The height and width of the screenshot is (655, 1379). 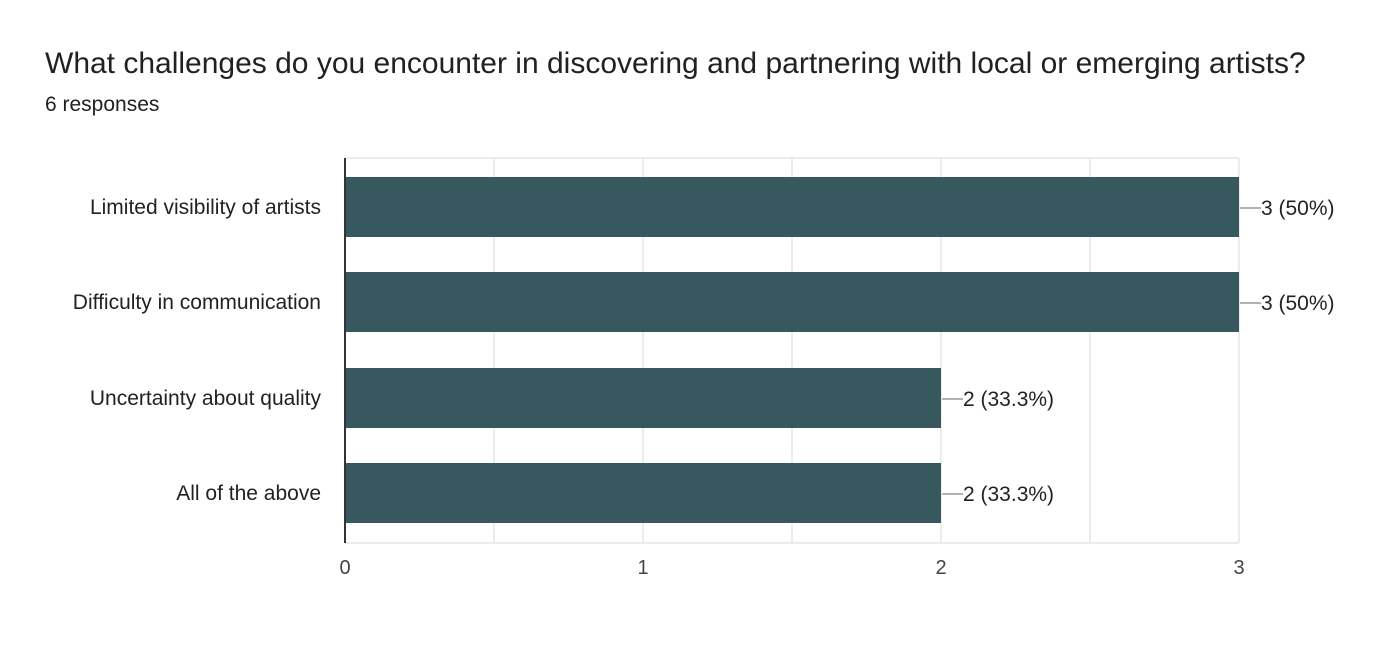 What do you see at coordinates (940, 568) in the screenshot?
I see `x-tick-label: 2` at bounding box center [940, 568].